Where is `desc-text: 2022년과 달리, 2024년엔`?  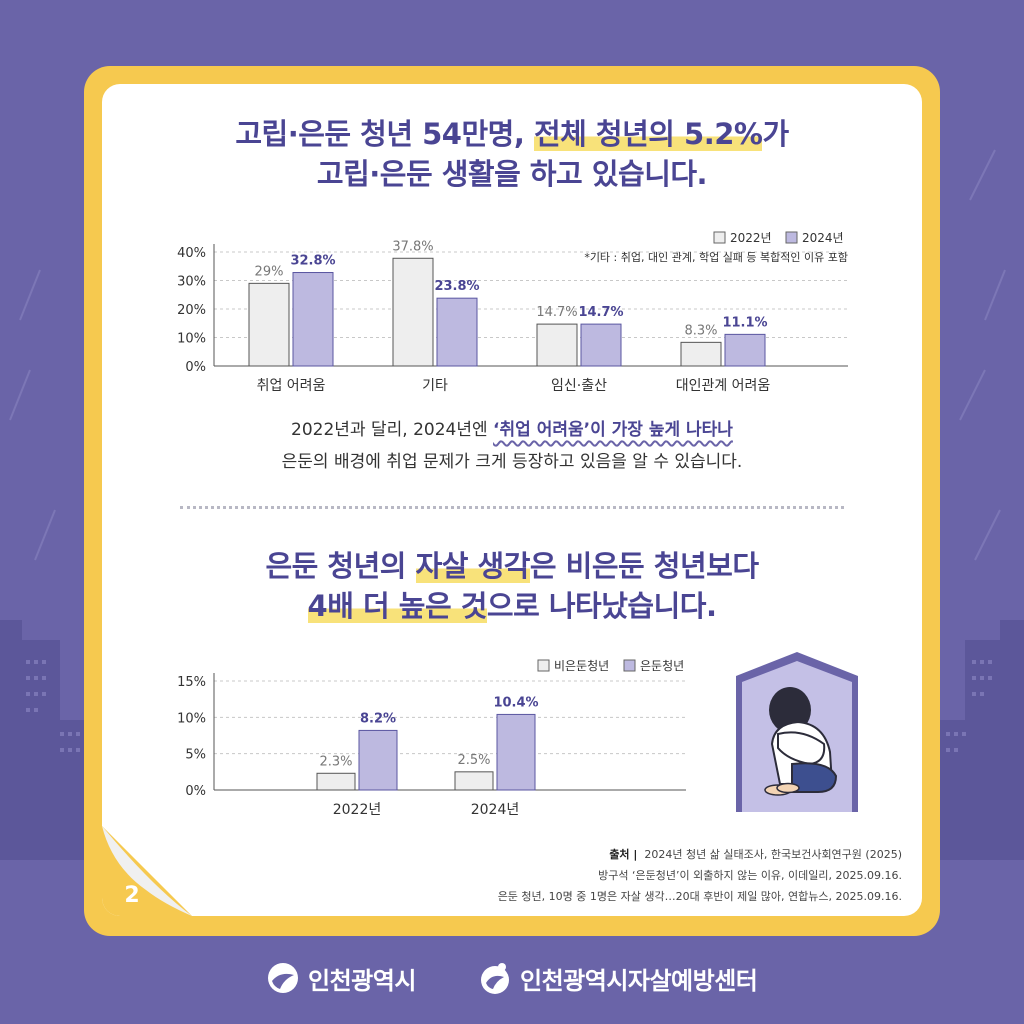 desc-text: 2022년과 달리, 2024년엔 is located at coordinates (392, 430).